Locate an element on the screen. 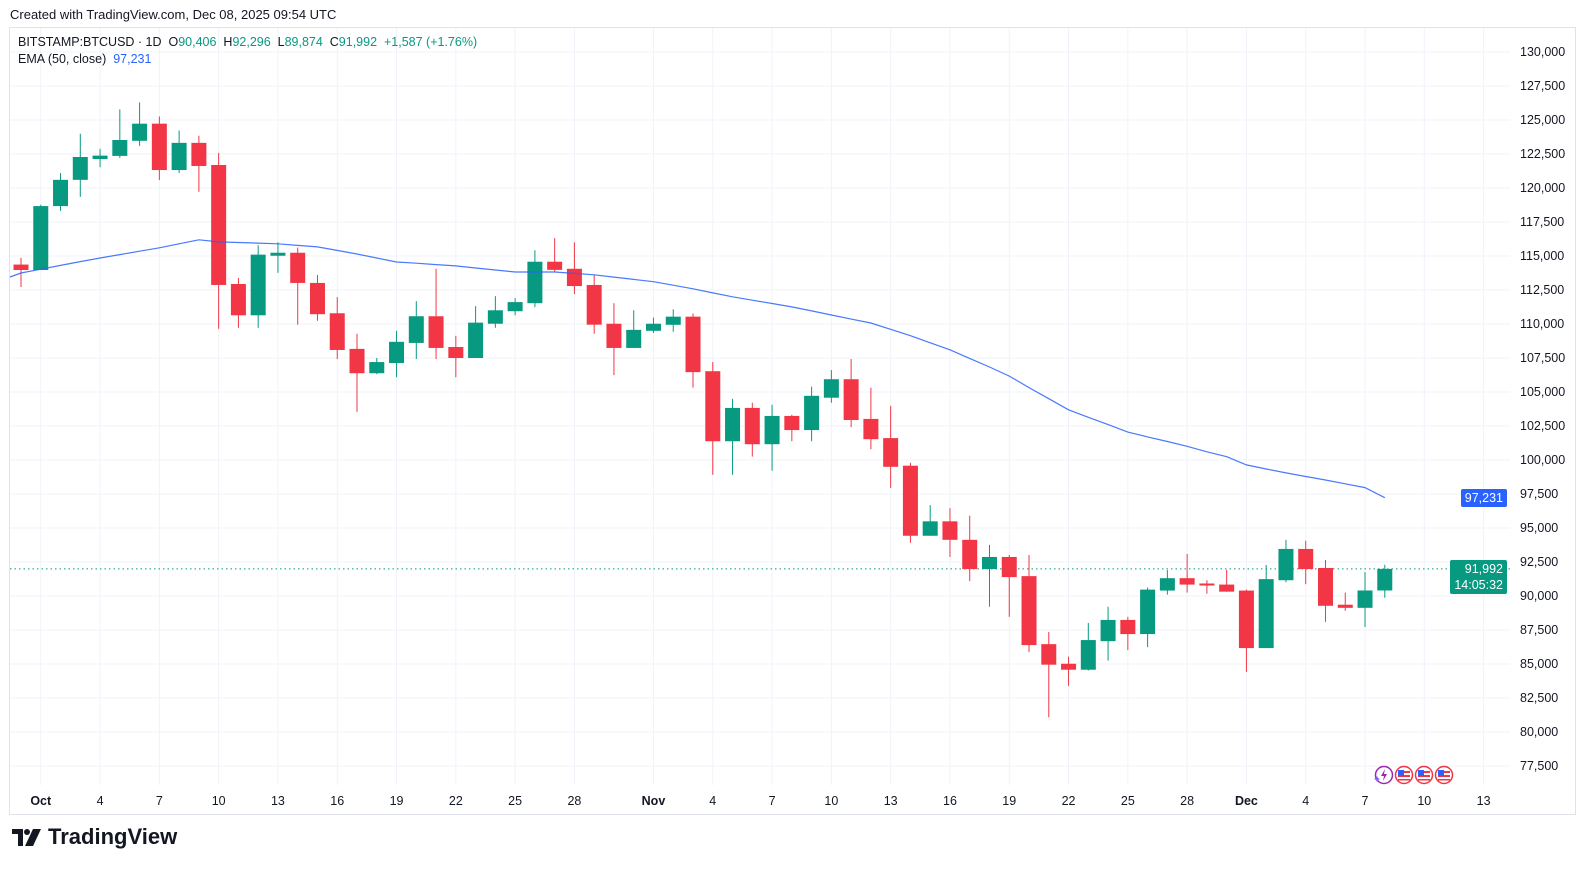 This screenshot has height=875, width=1587. event-markers is located at coordinates (1414, 775).